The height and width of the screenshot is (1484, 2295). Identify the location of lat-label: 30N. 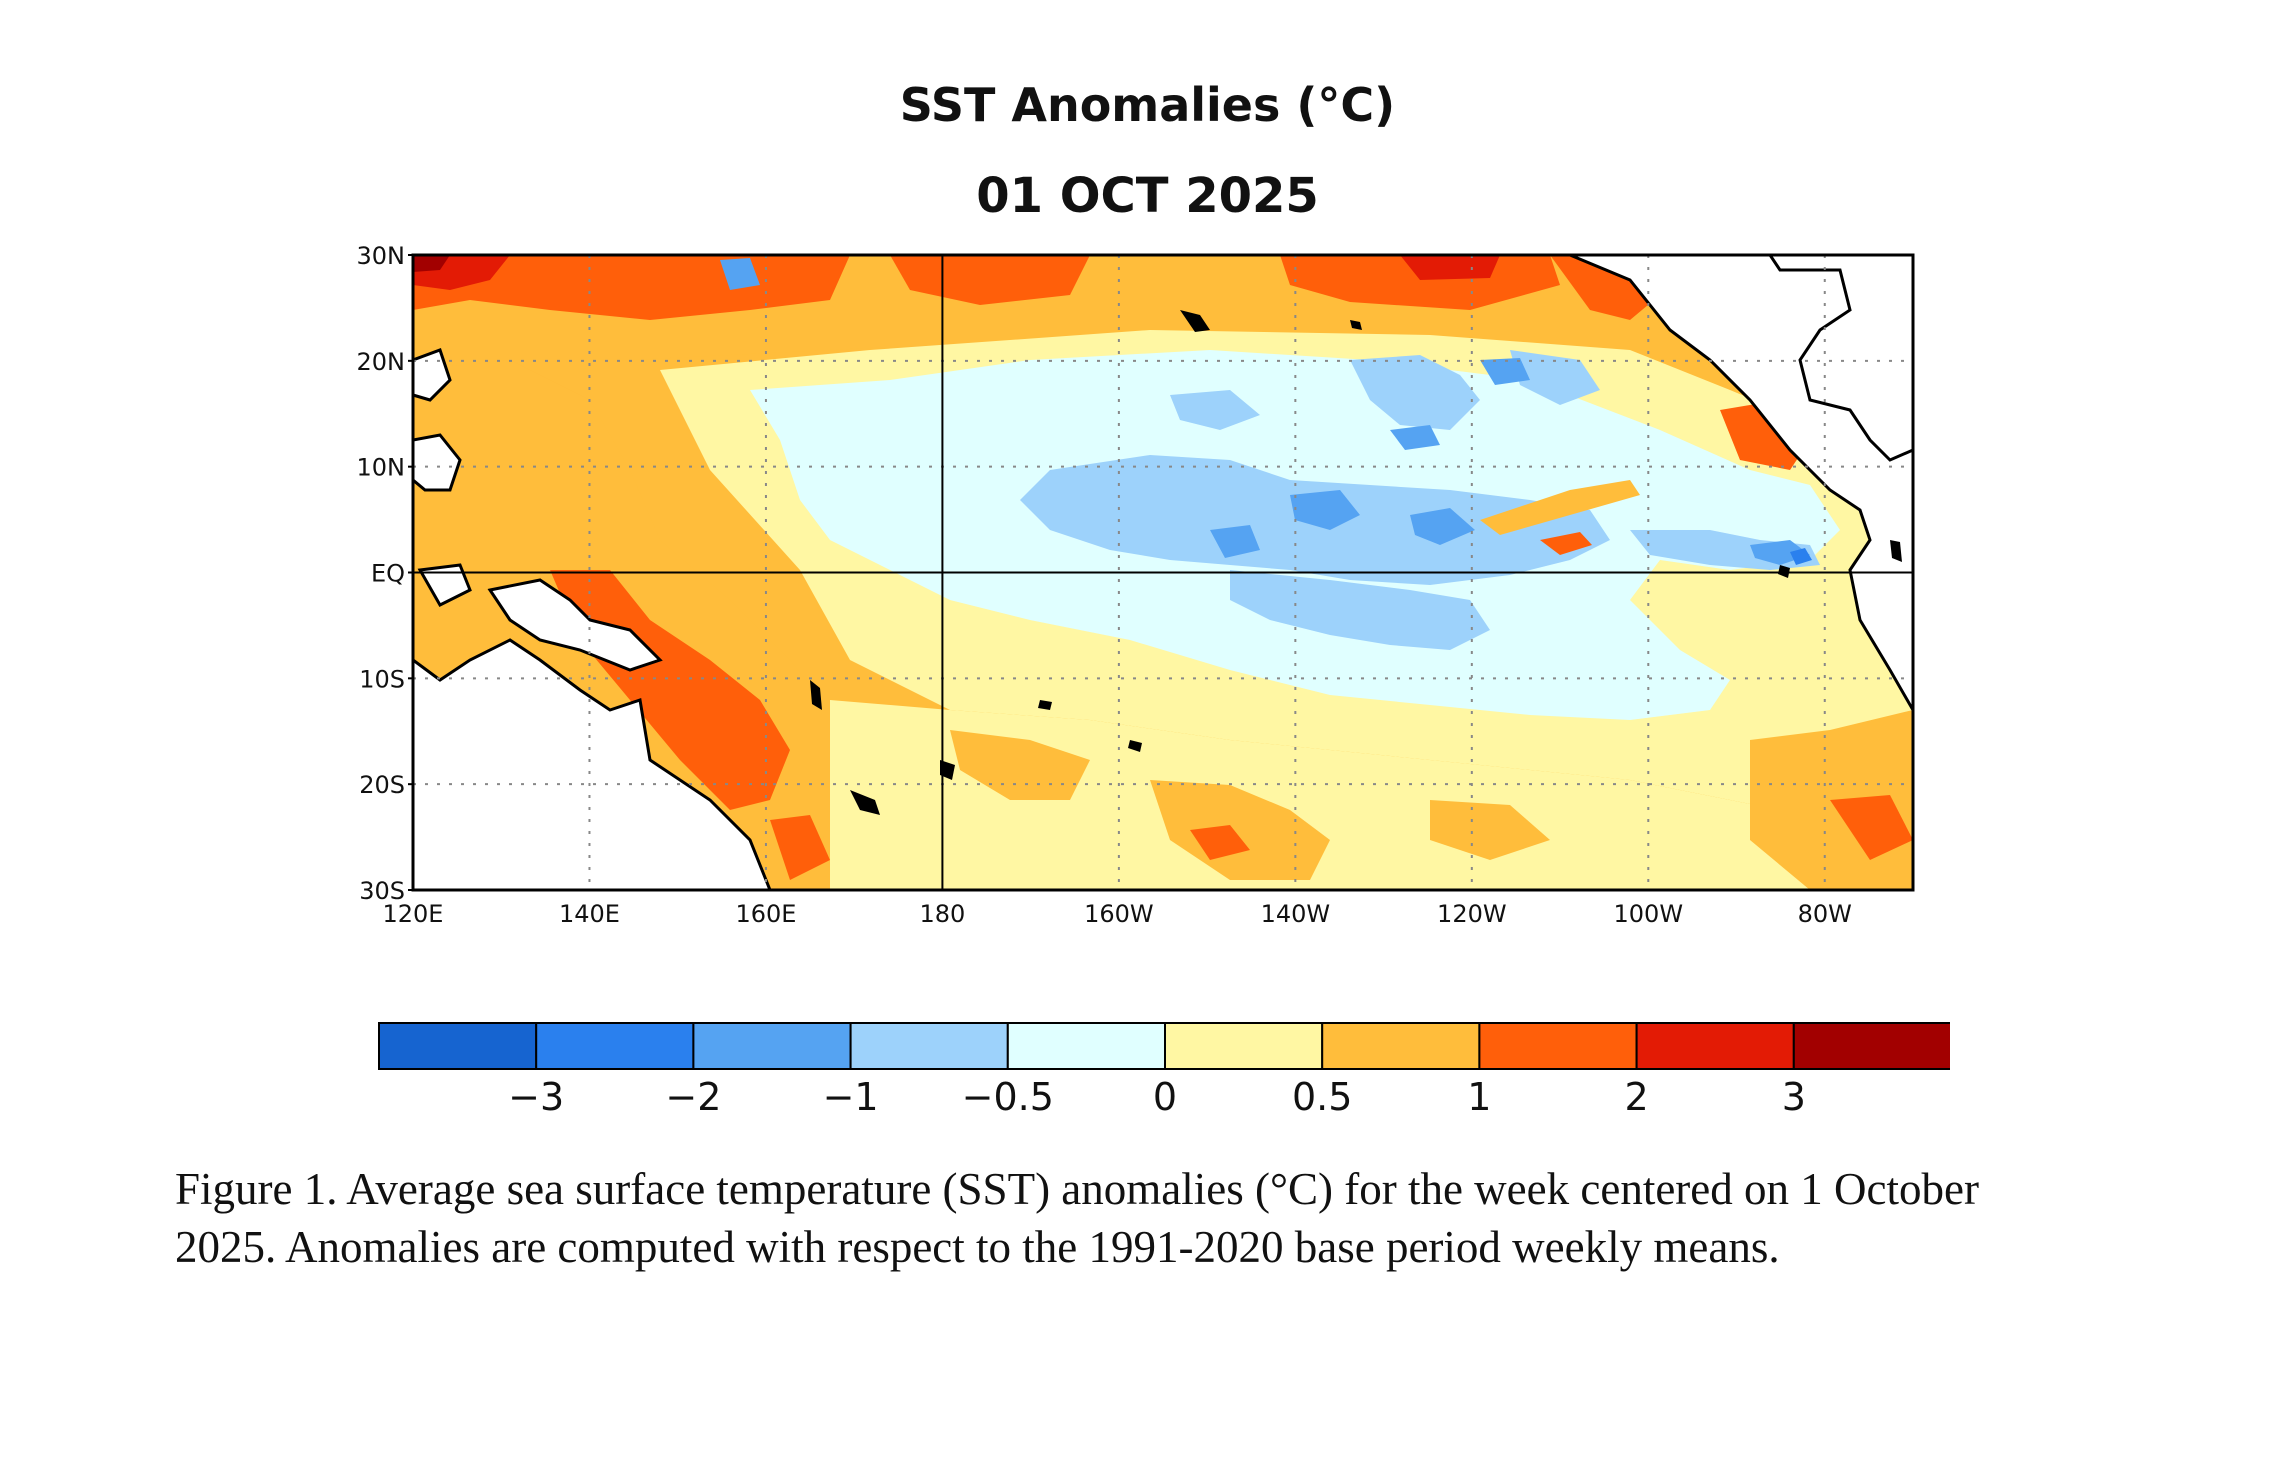
(381, 256).